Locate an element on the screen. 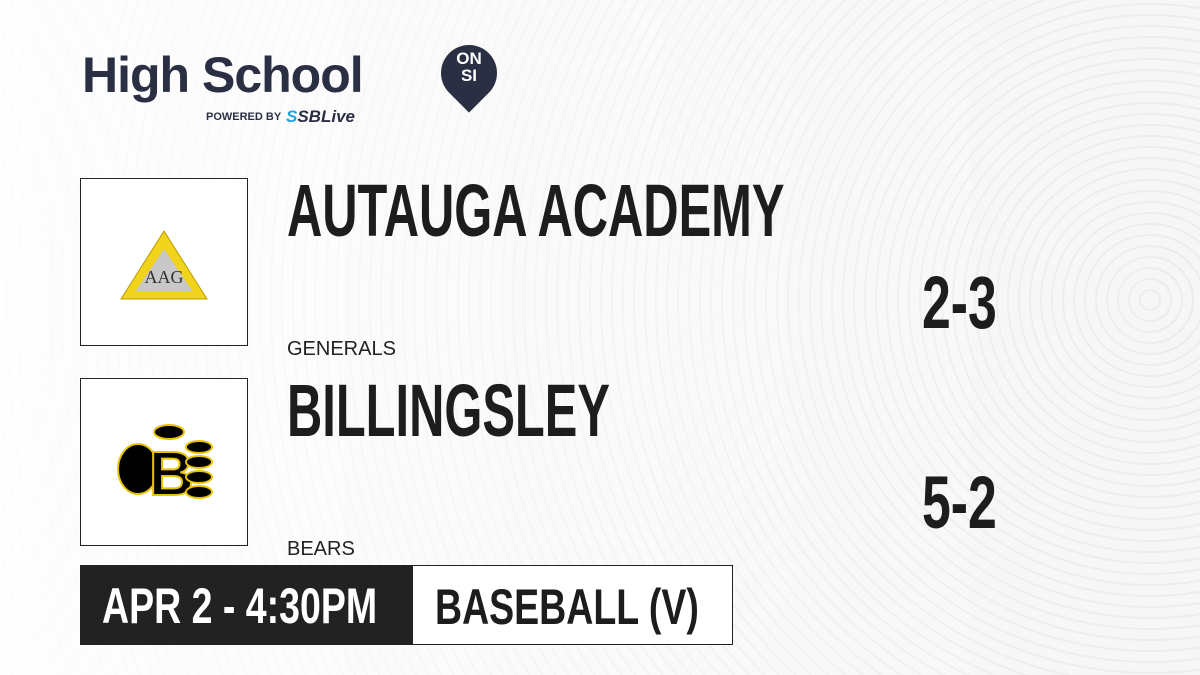 The width and height of the screenshot is (1200, 675). team-name: BILLINGSLEY is located at coordinates (448, 410).